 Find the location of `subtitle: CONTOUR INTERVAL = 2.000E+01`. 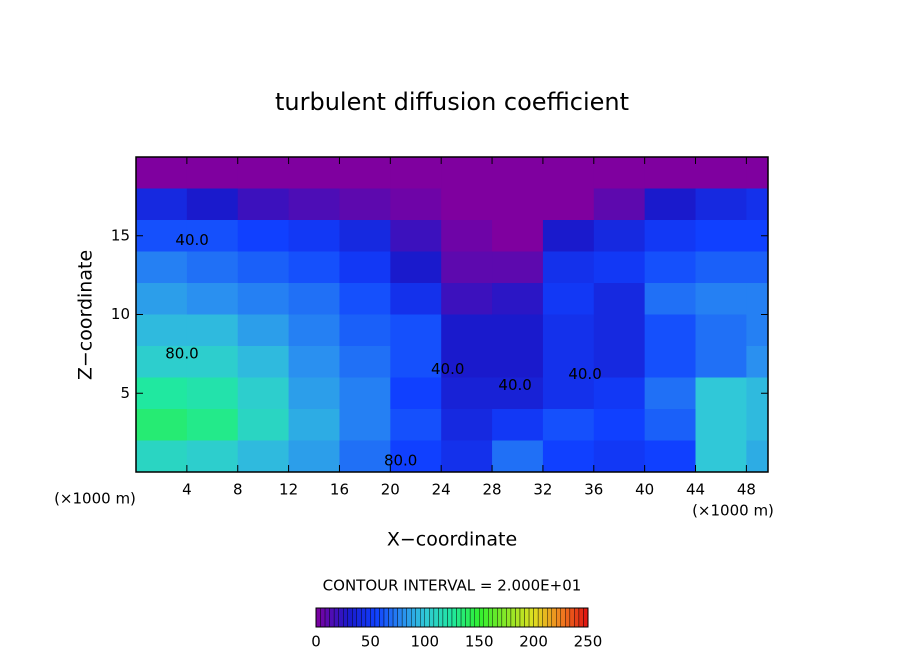

subtitle: CONTOUR INTERVAL = 2.000E+01 is located at coordinates (452, 586).